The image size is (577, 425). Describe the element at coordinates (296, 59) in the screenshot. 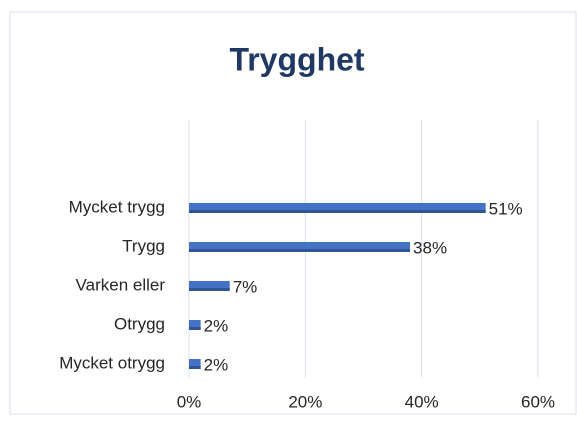

I see `chart-title: Trygghet` at that location.